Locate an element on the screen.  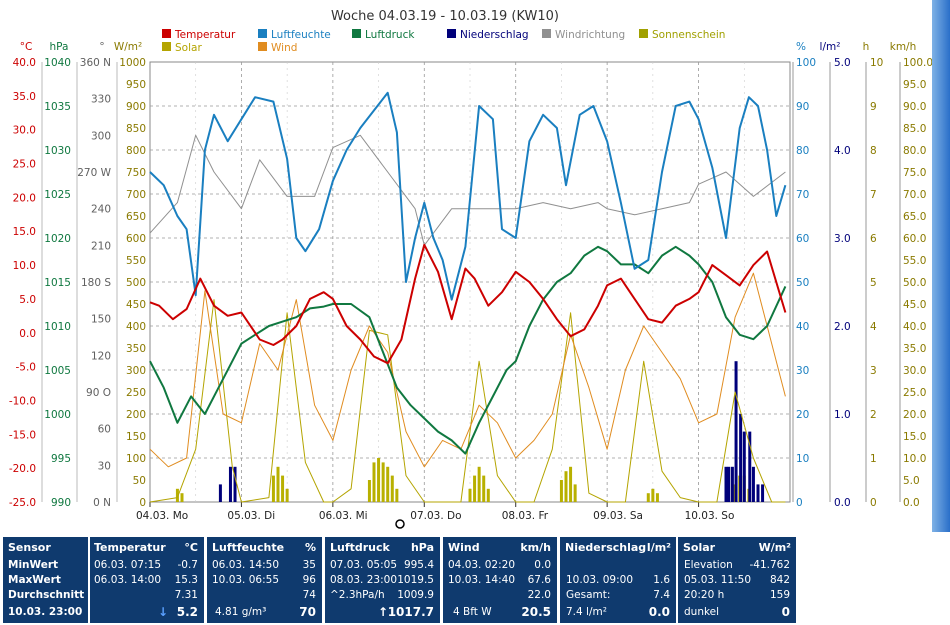
x-tick-label: 06.03. Mi is located at coordinates (343, 516).